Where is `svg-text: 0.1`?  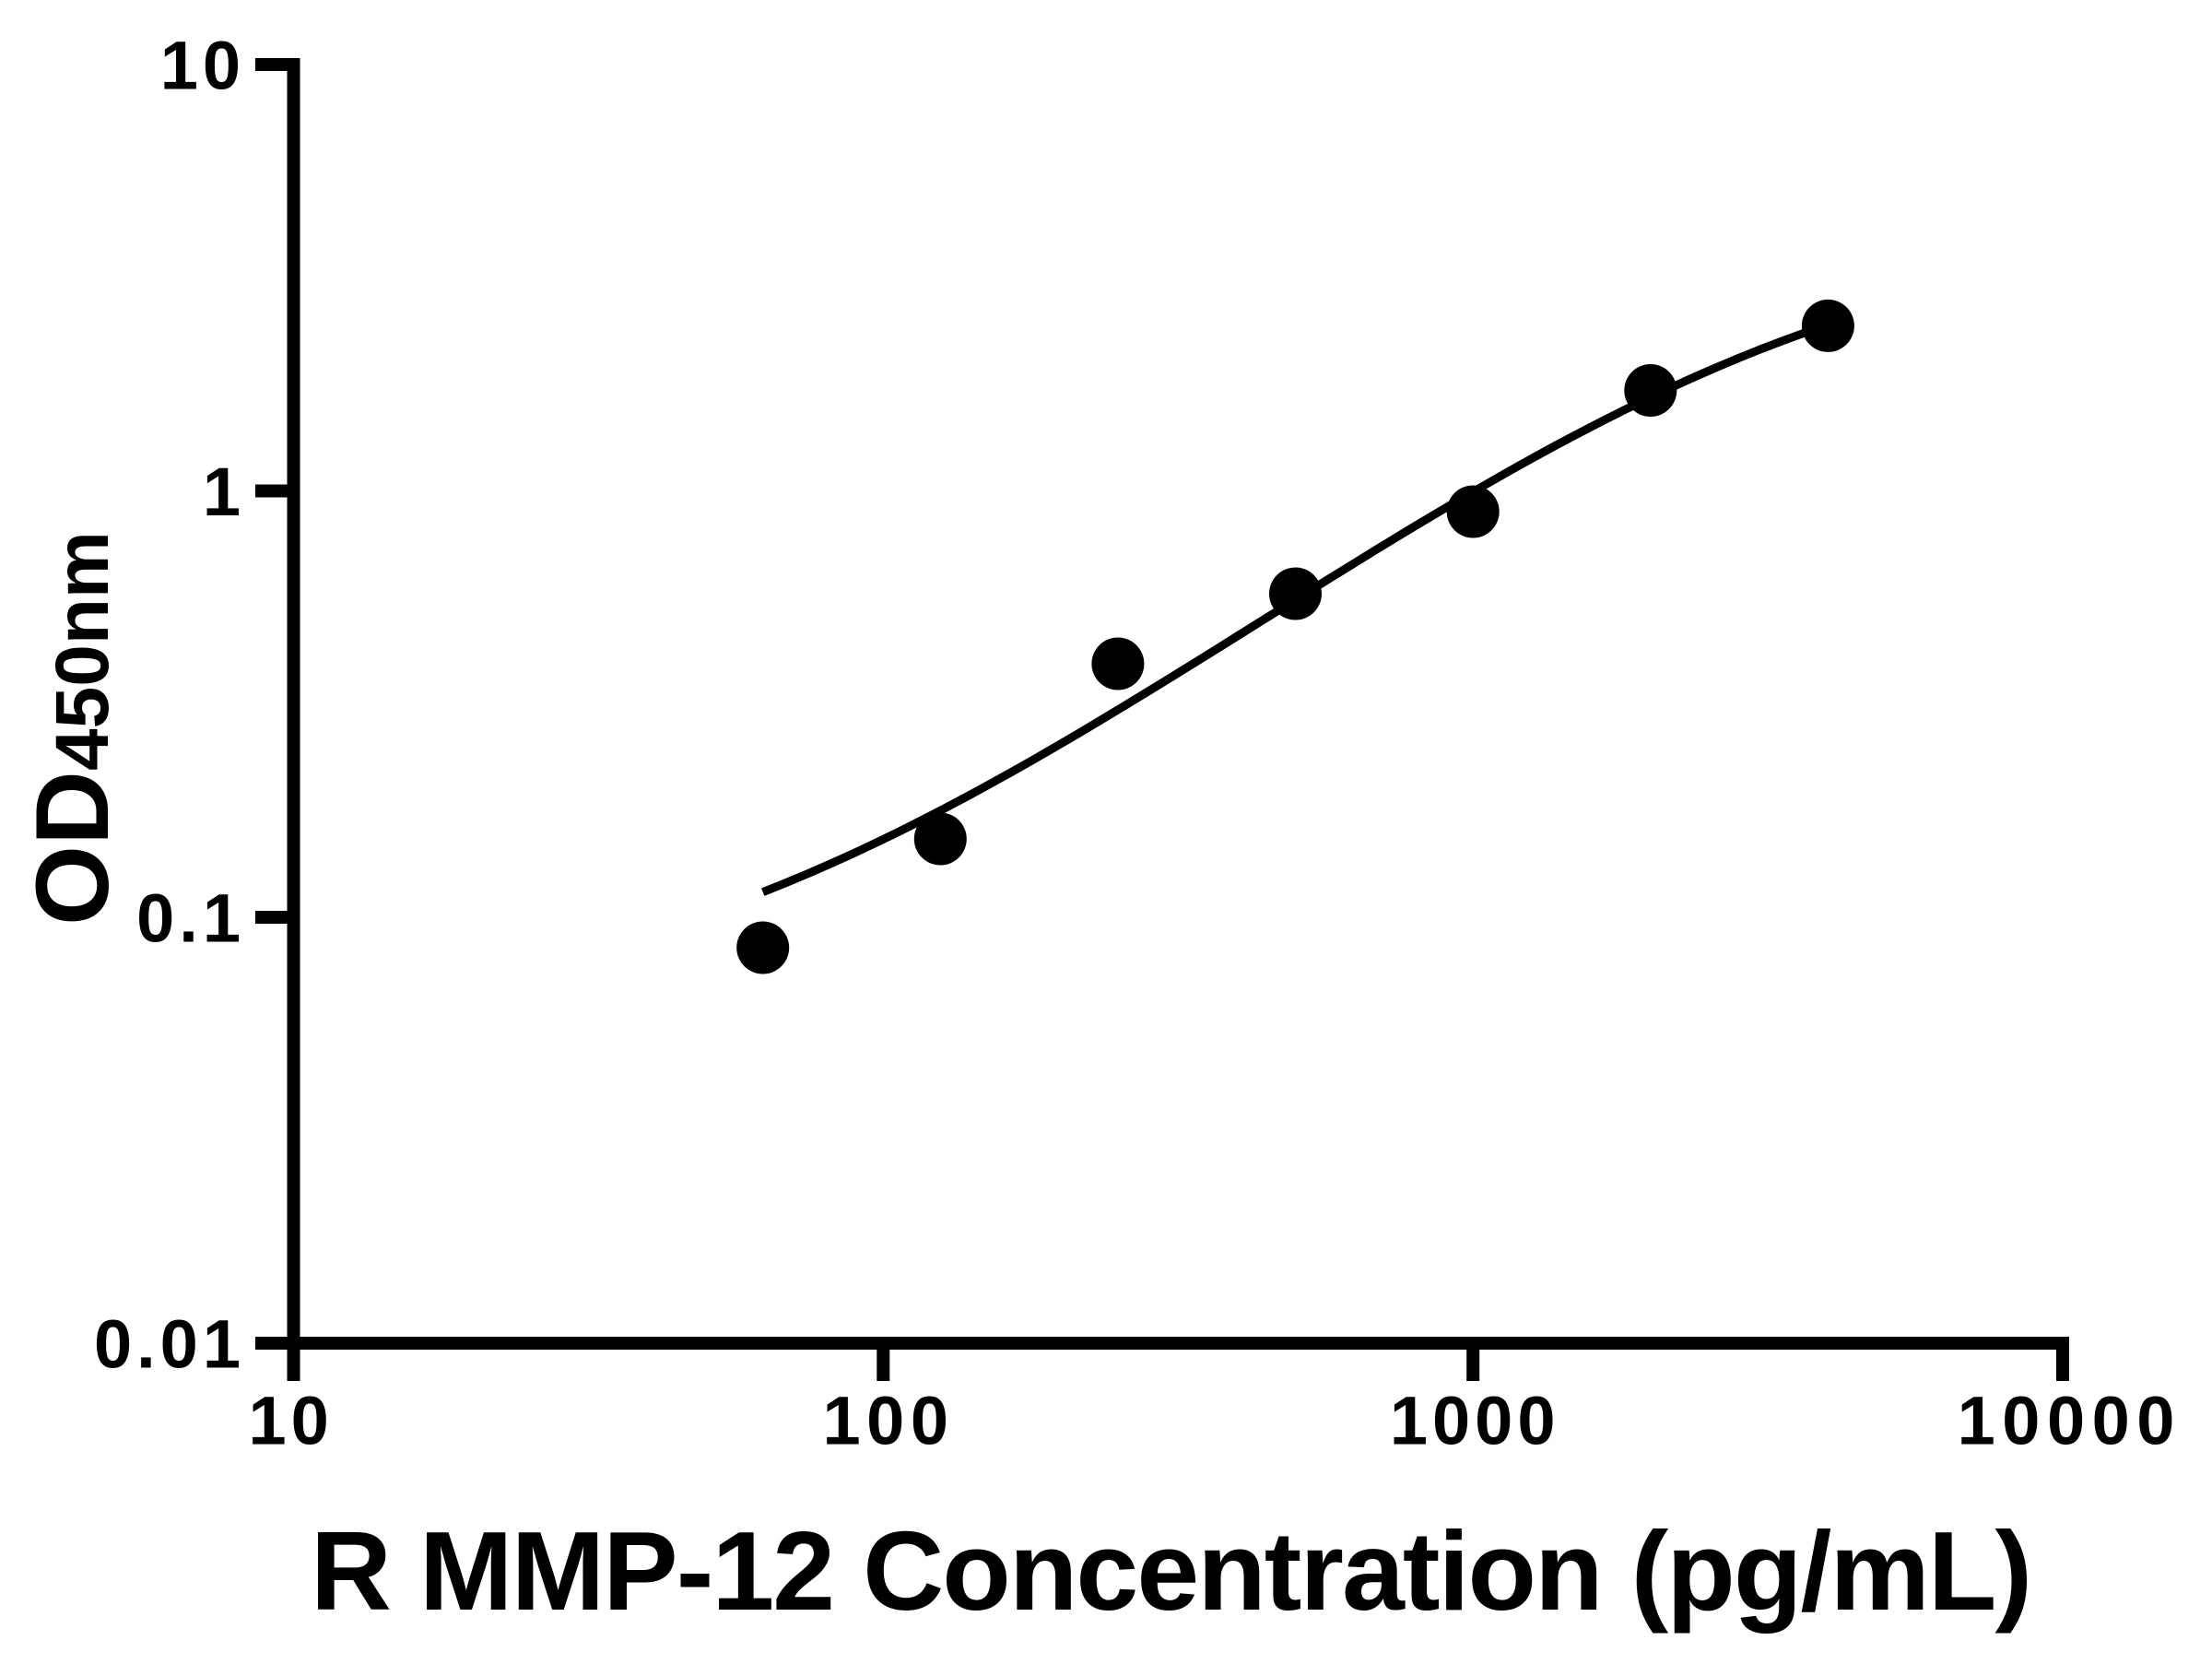 svg-text: 0.1 is located at coordinates (190, 918).